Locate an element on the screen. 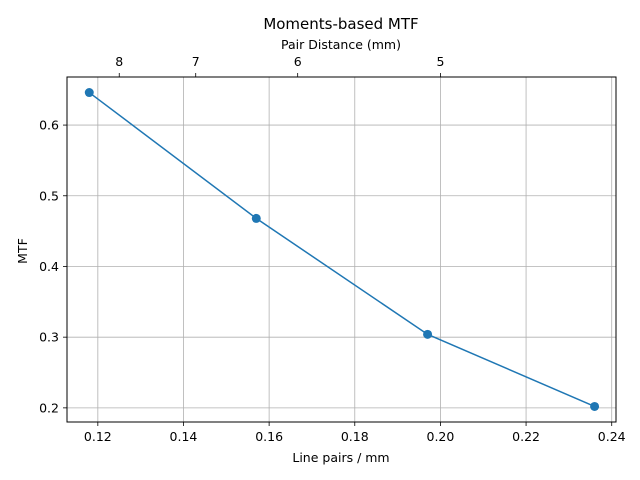 This screenshot has width=640, height=480. x-tick-label: 0.20 is located at coordinates (441, 436).